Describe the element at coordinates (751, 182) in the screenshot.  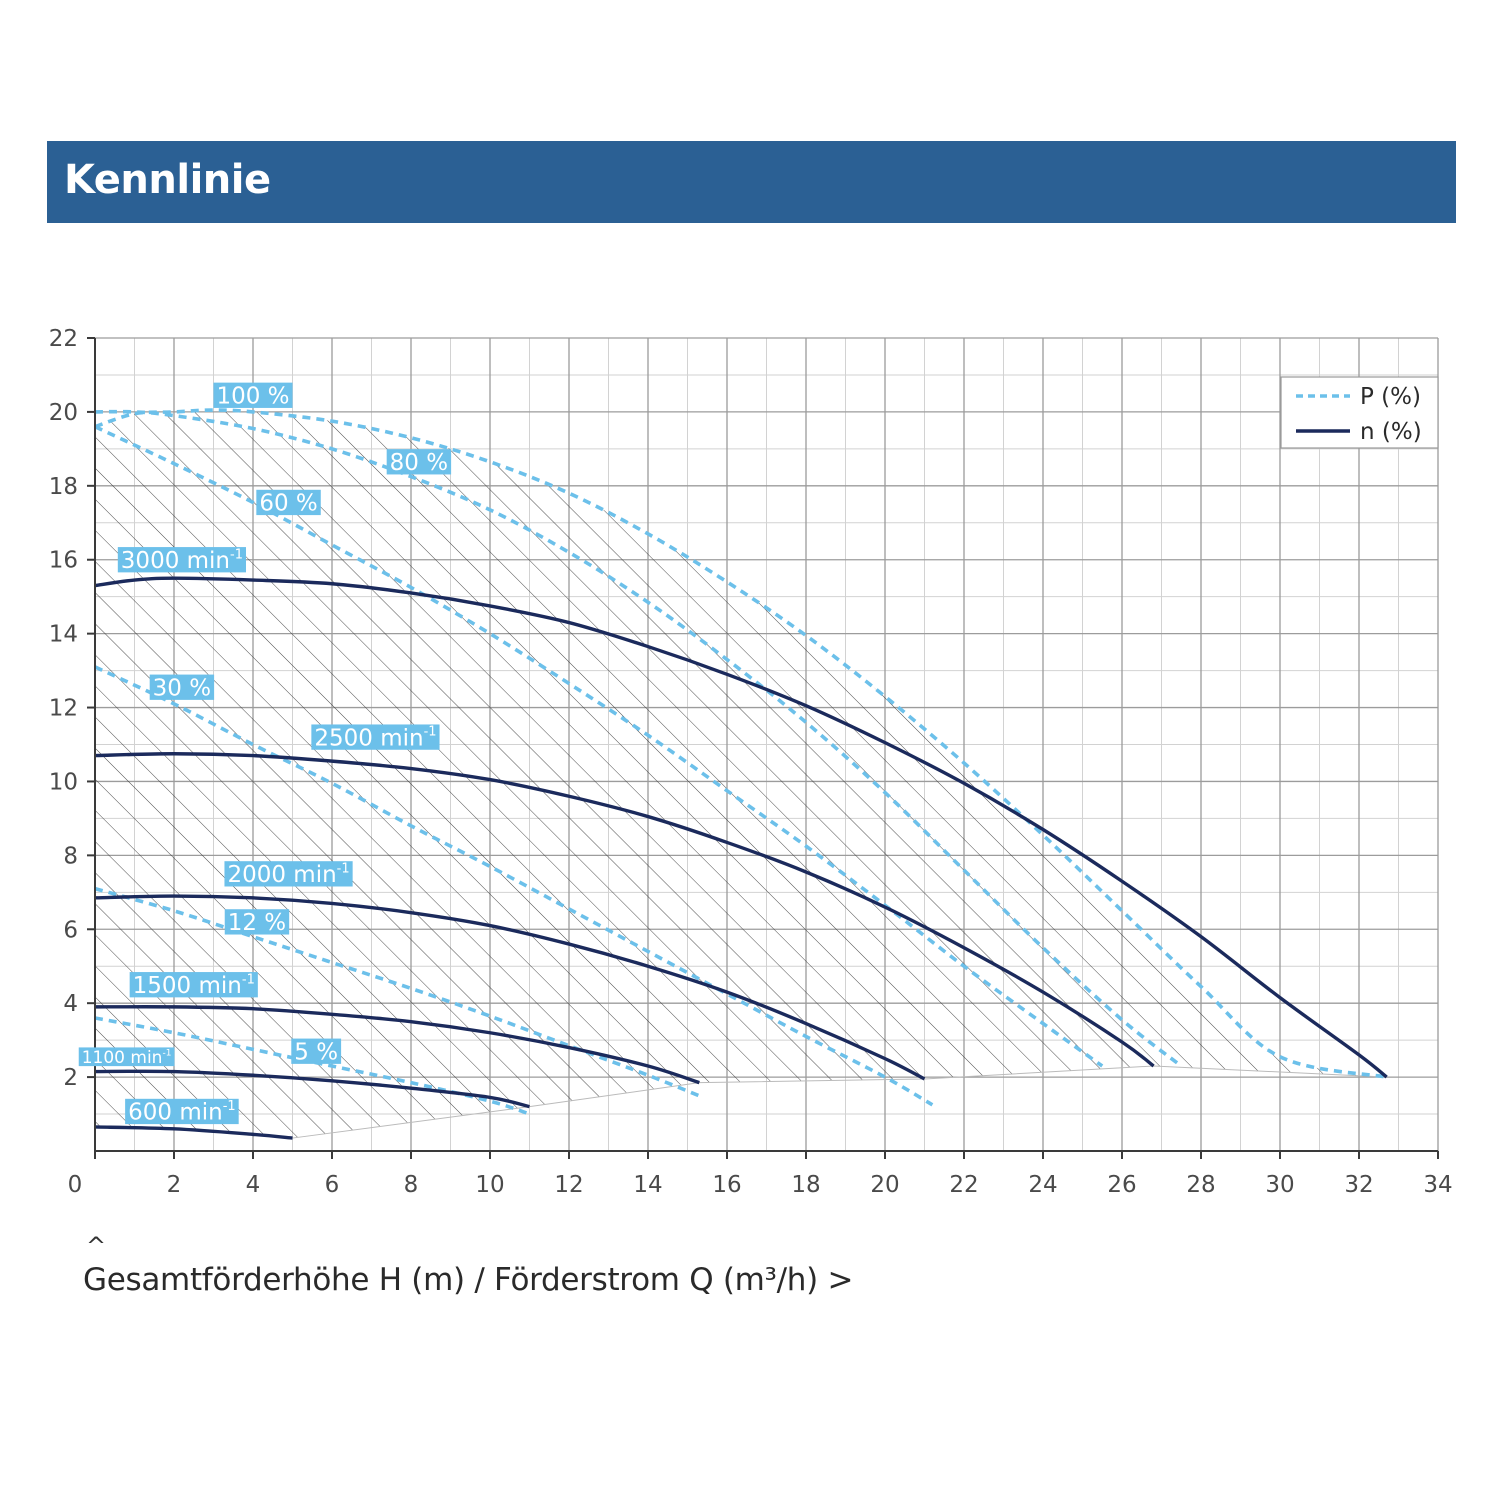
I see `header-bar: Kennlinie` at that location.